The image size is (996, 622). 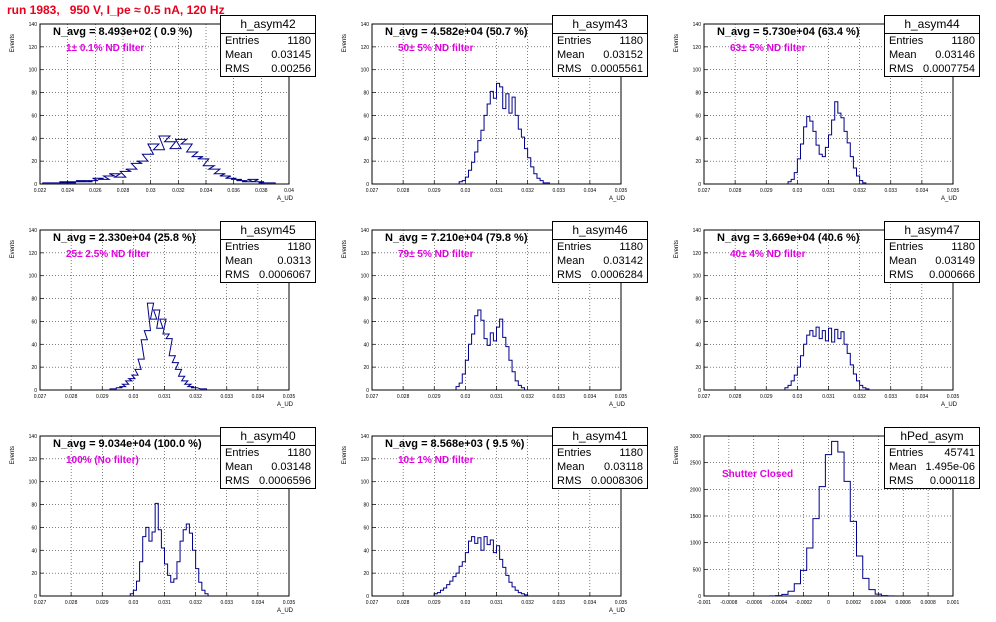 What do you see at coordinates (788, 238) in the screenshot?
I see `navg-label: N_avg = 3.669e+04 (40.6 %)` at bounding box center [788, 238].